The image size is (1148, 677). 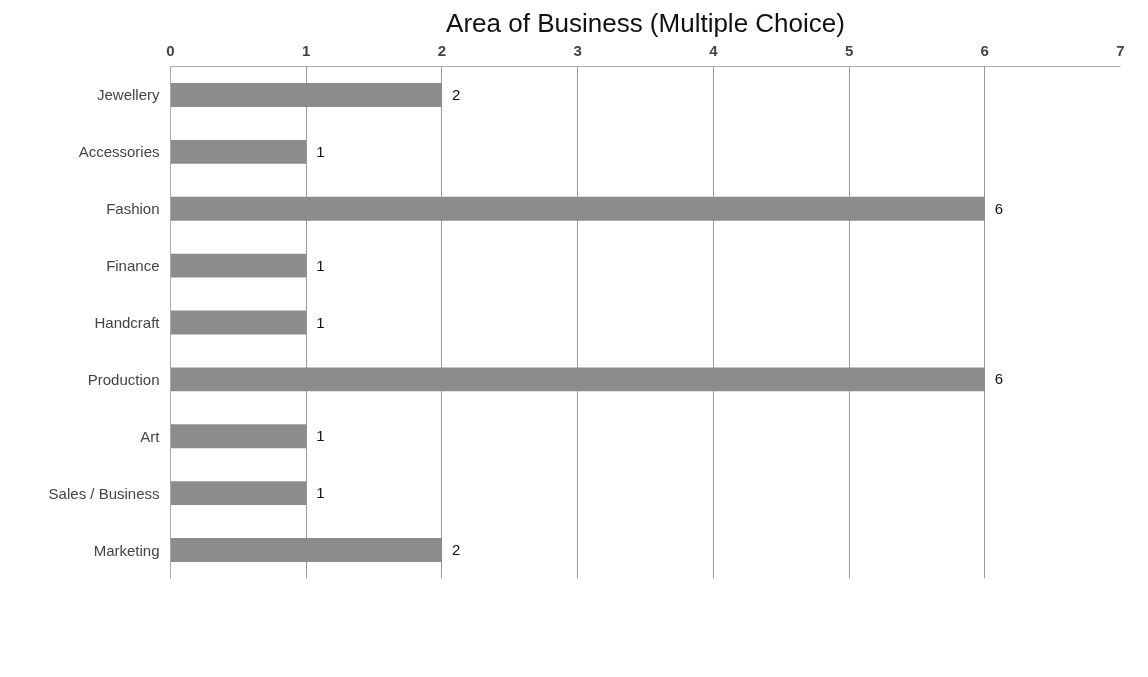 I want to click on y-tick-label: Jewellery, so click(x=128, y=95).